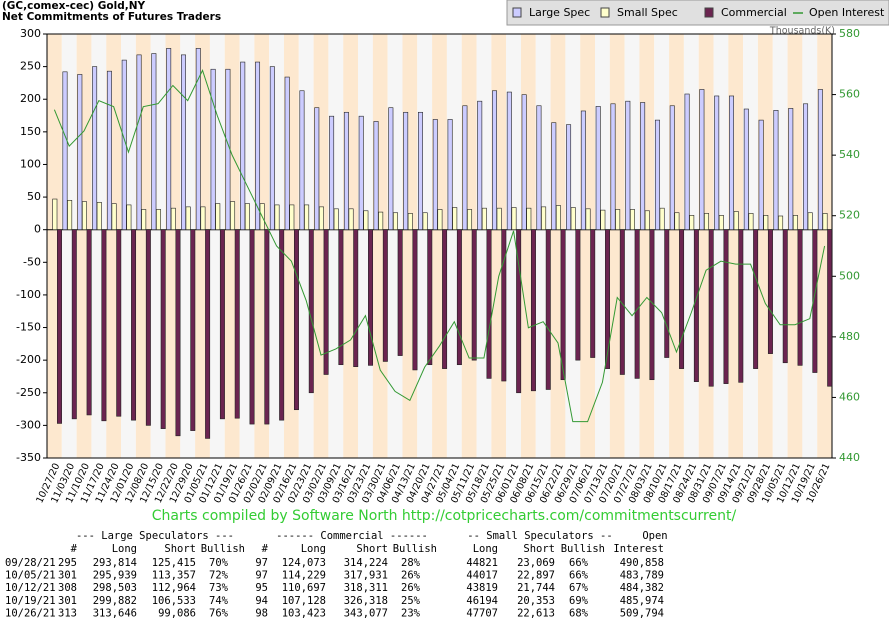 The height and width of the screenshot is (624, 889). What do you see at coordinates (638, 549) in the screenshot?
I see `table-column-header: Interest` at bounding box center [638, 549].